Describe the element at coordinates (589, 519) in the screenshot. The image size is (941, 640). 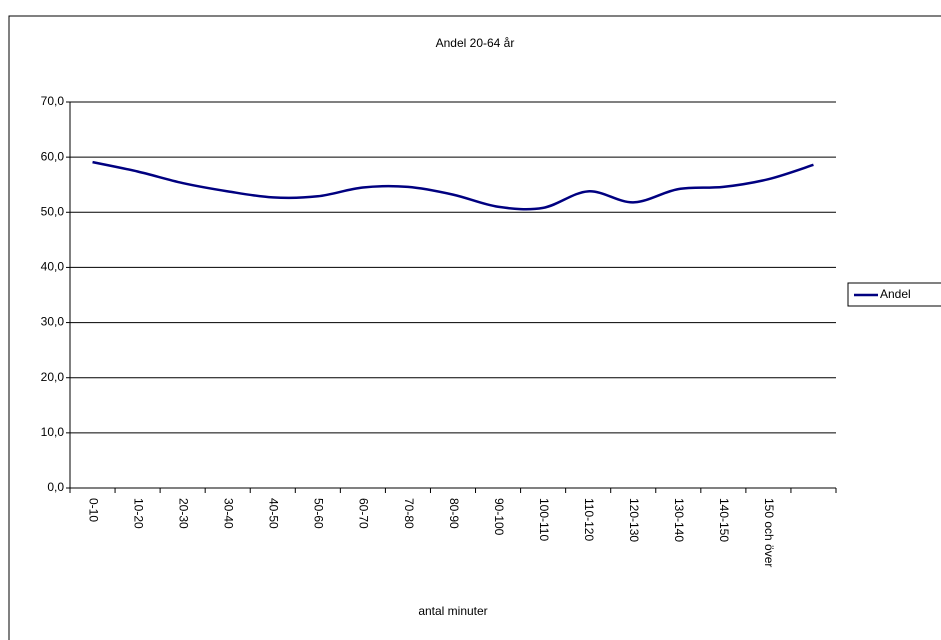
I see `x-tick-label: 110-120` at that location.